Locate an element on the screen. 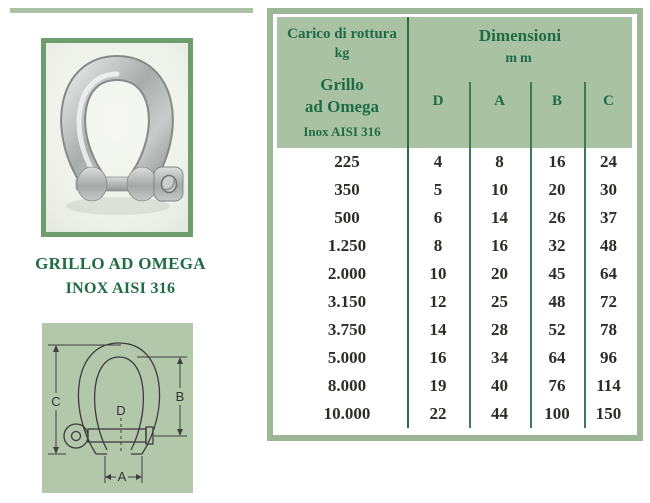 This screenshot has width=650, height=503. column-header-d: D is located at coordinates (438, 101).